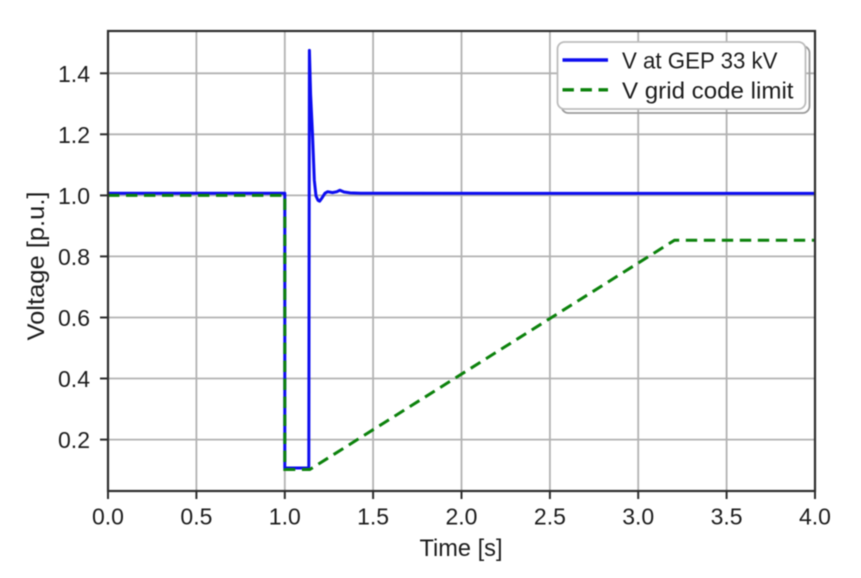 This screenshot has width=861, height=578. I want to click on svg-text: 0.2, so click(74, 440).